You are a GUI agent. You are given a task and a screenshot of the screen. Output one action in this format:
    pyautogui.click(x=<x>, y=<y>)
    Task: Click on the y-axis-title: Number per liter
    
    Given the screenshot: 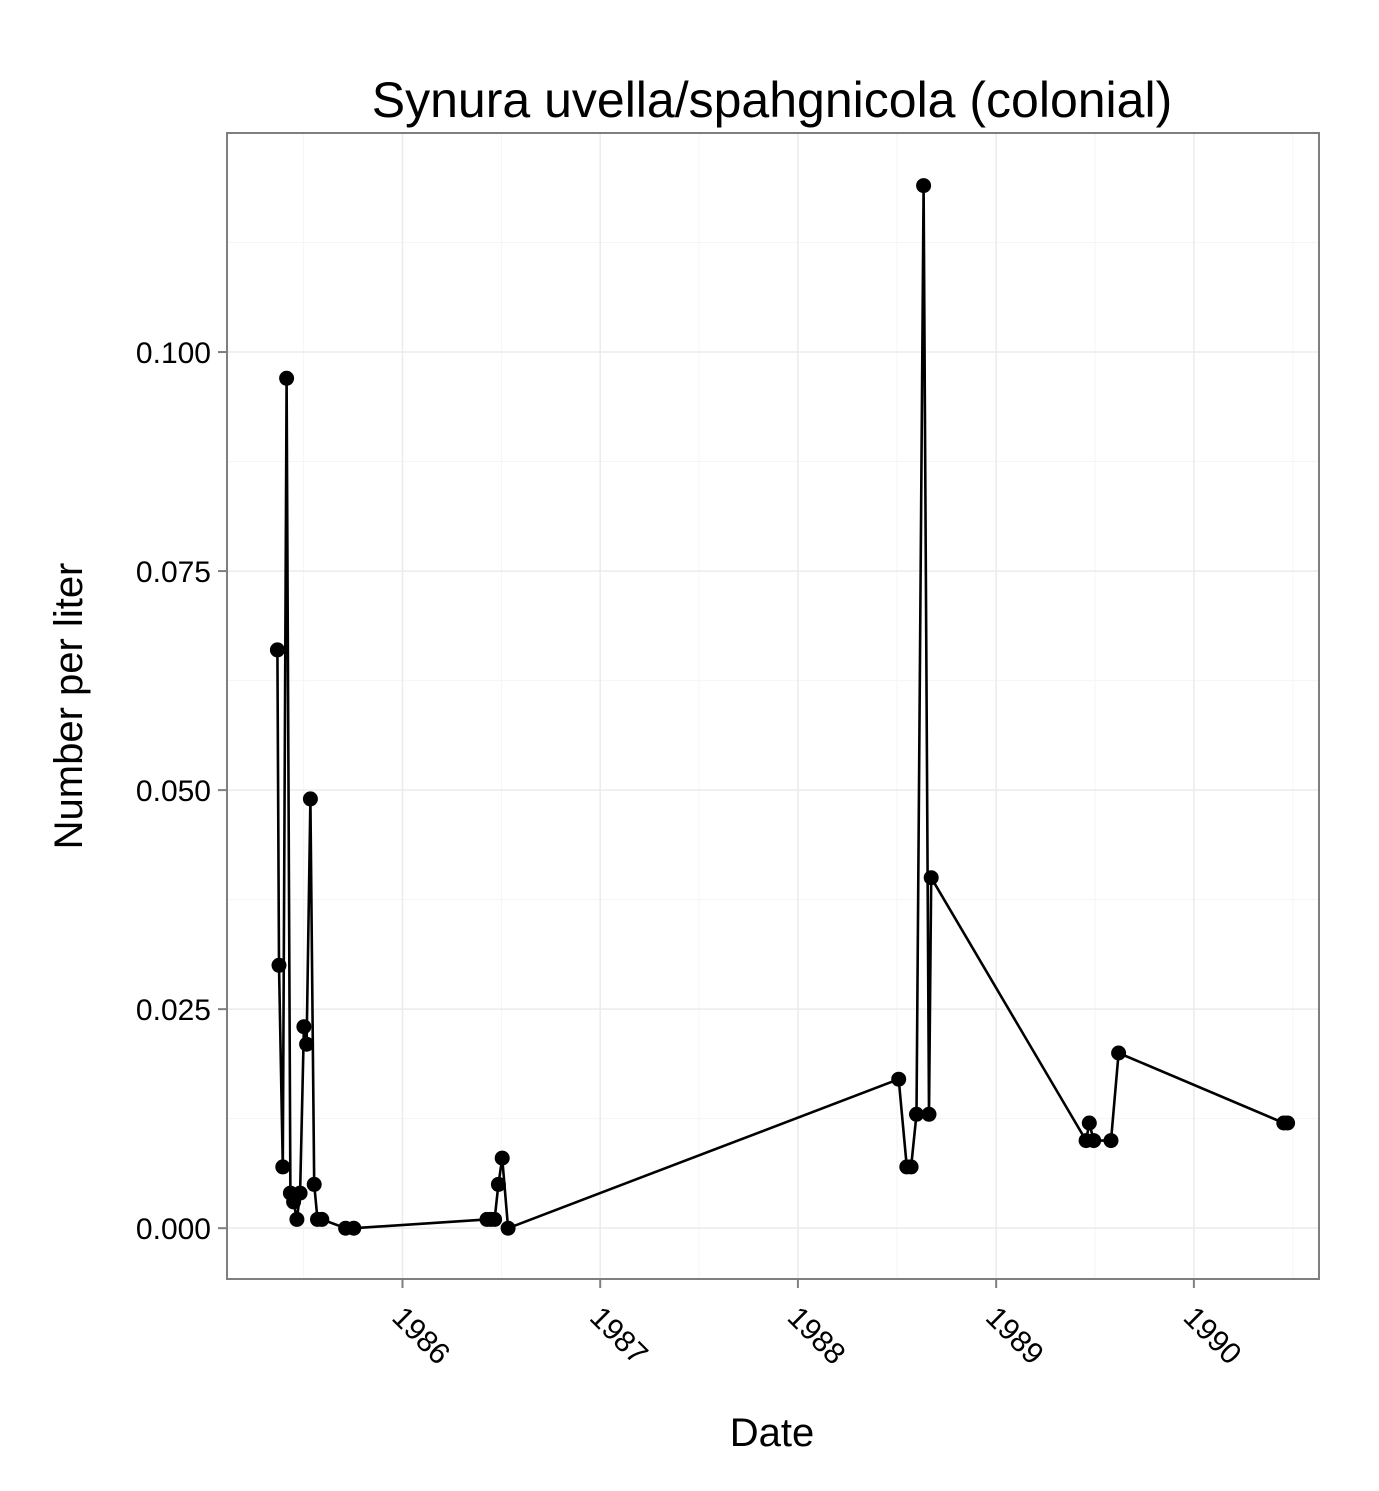 What is the action you would take?
    pyautogui.click(x=69, y=706)
    